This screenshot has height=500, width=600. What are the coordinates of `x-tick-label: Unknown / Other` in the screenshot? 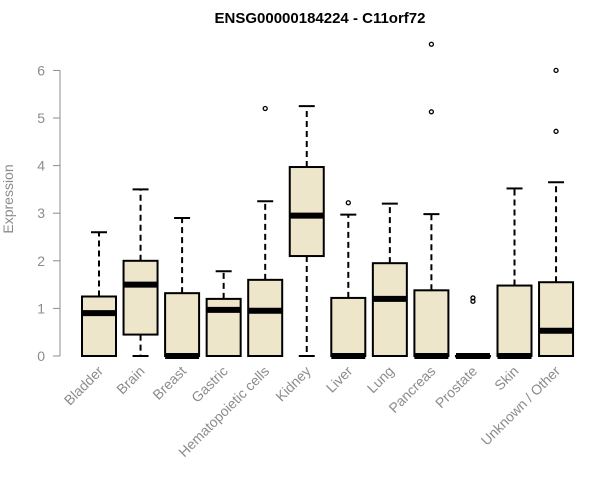 It's located at (521, 406).